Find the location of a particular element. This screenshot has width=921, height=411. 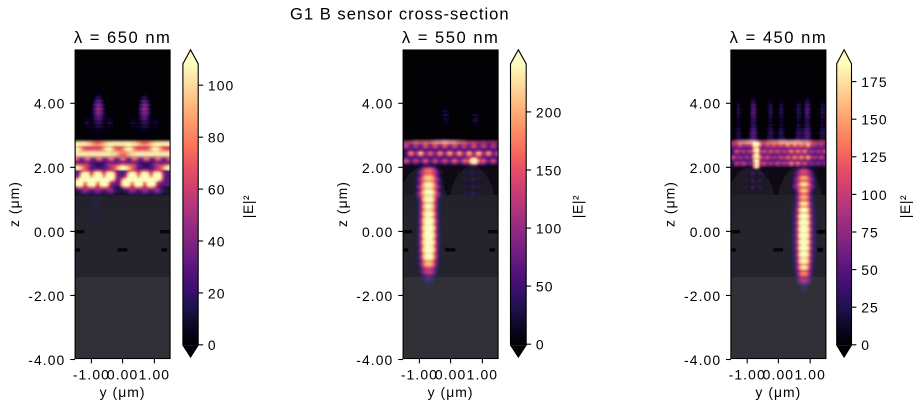

svg-text: λ = 450 nm is located at coordinates (779, 37).